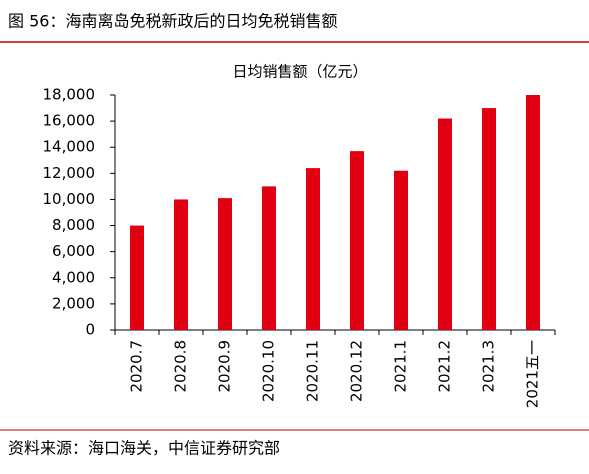 Image resolution: width=589 pixels, height=474 pixels. What do you see at coordinates (225, 366) in the screenshot?
I see `x-tick-label: 2020.9` at bounding box center [225, 366].